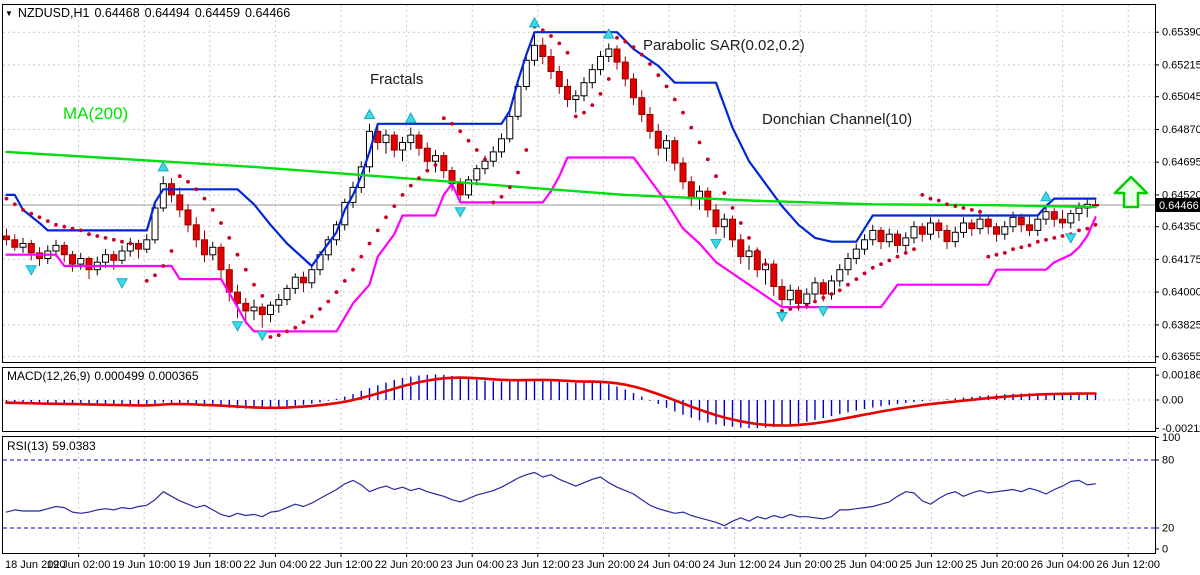 The height and width of the screenshot is (575, 1200). Describe the element at coordinates (1128, 565) in the screenshot. I see `svg-text: 26 Jun 12:00` at that location.